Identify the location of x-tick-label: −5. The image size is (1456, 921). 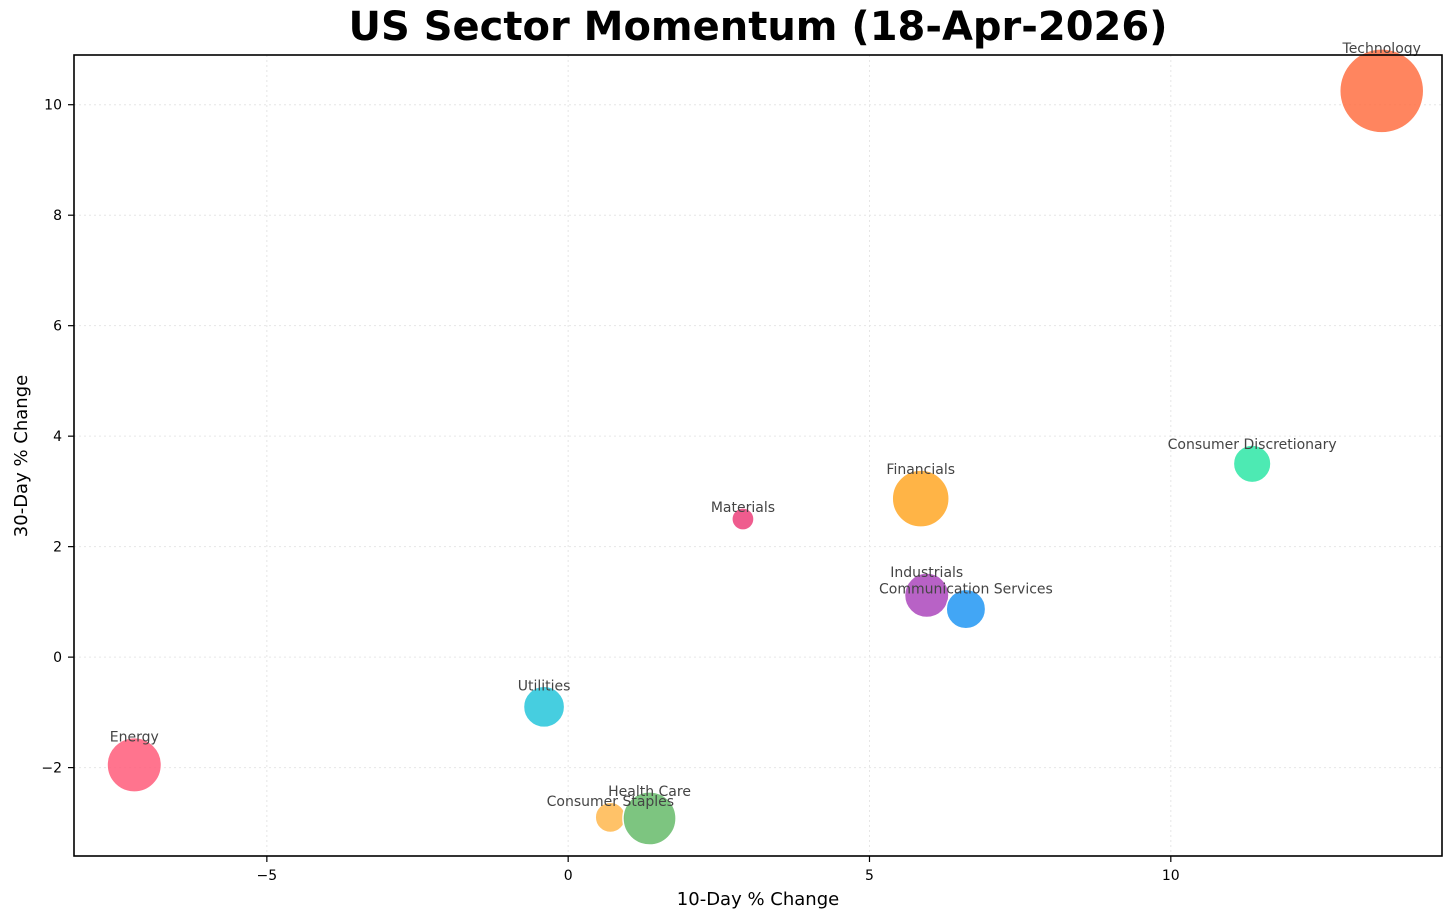
(267, 876).